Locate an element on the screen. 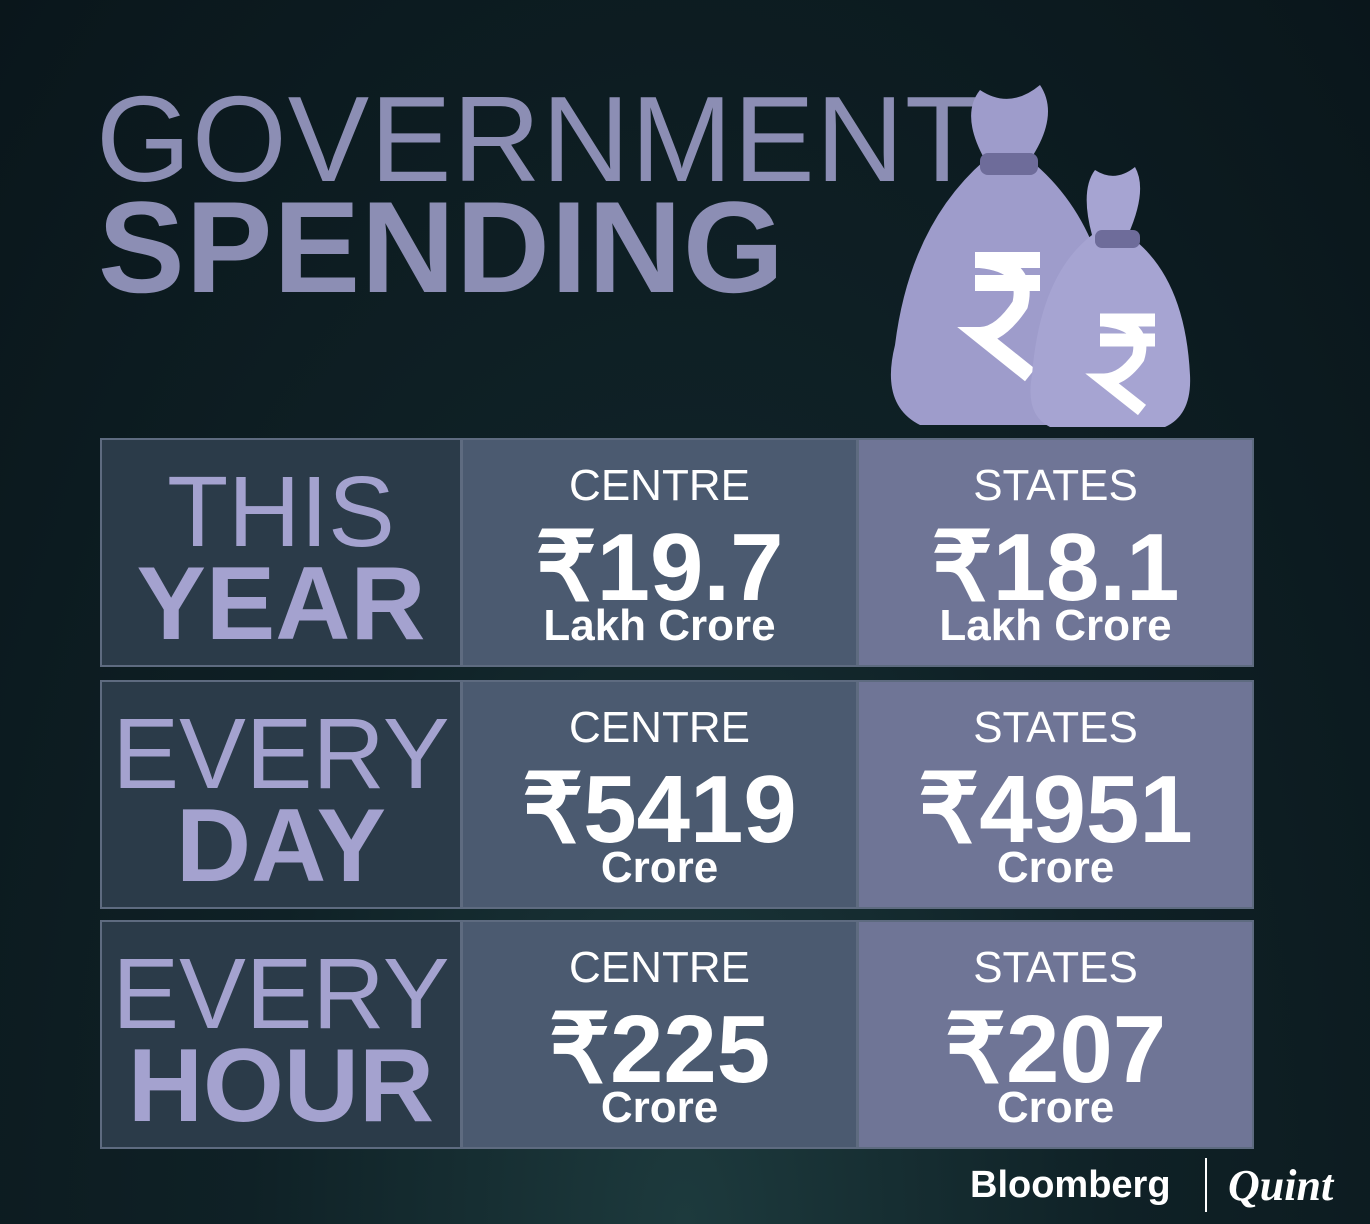 Image resolution: width=1370 pixels, height=1224 pixels. cell-amount: ₹19.7 is located at coordinates (659, 567).